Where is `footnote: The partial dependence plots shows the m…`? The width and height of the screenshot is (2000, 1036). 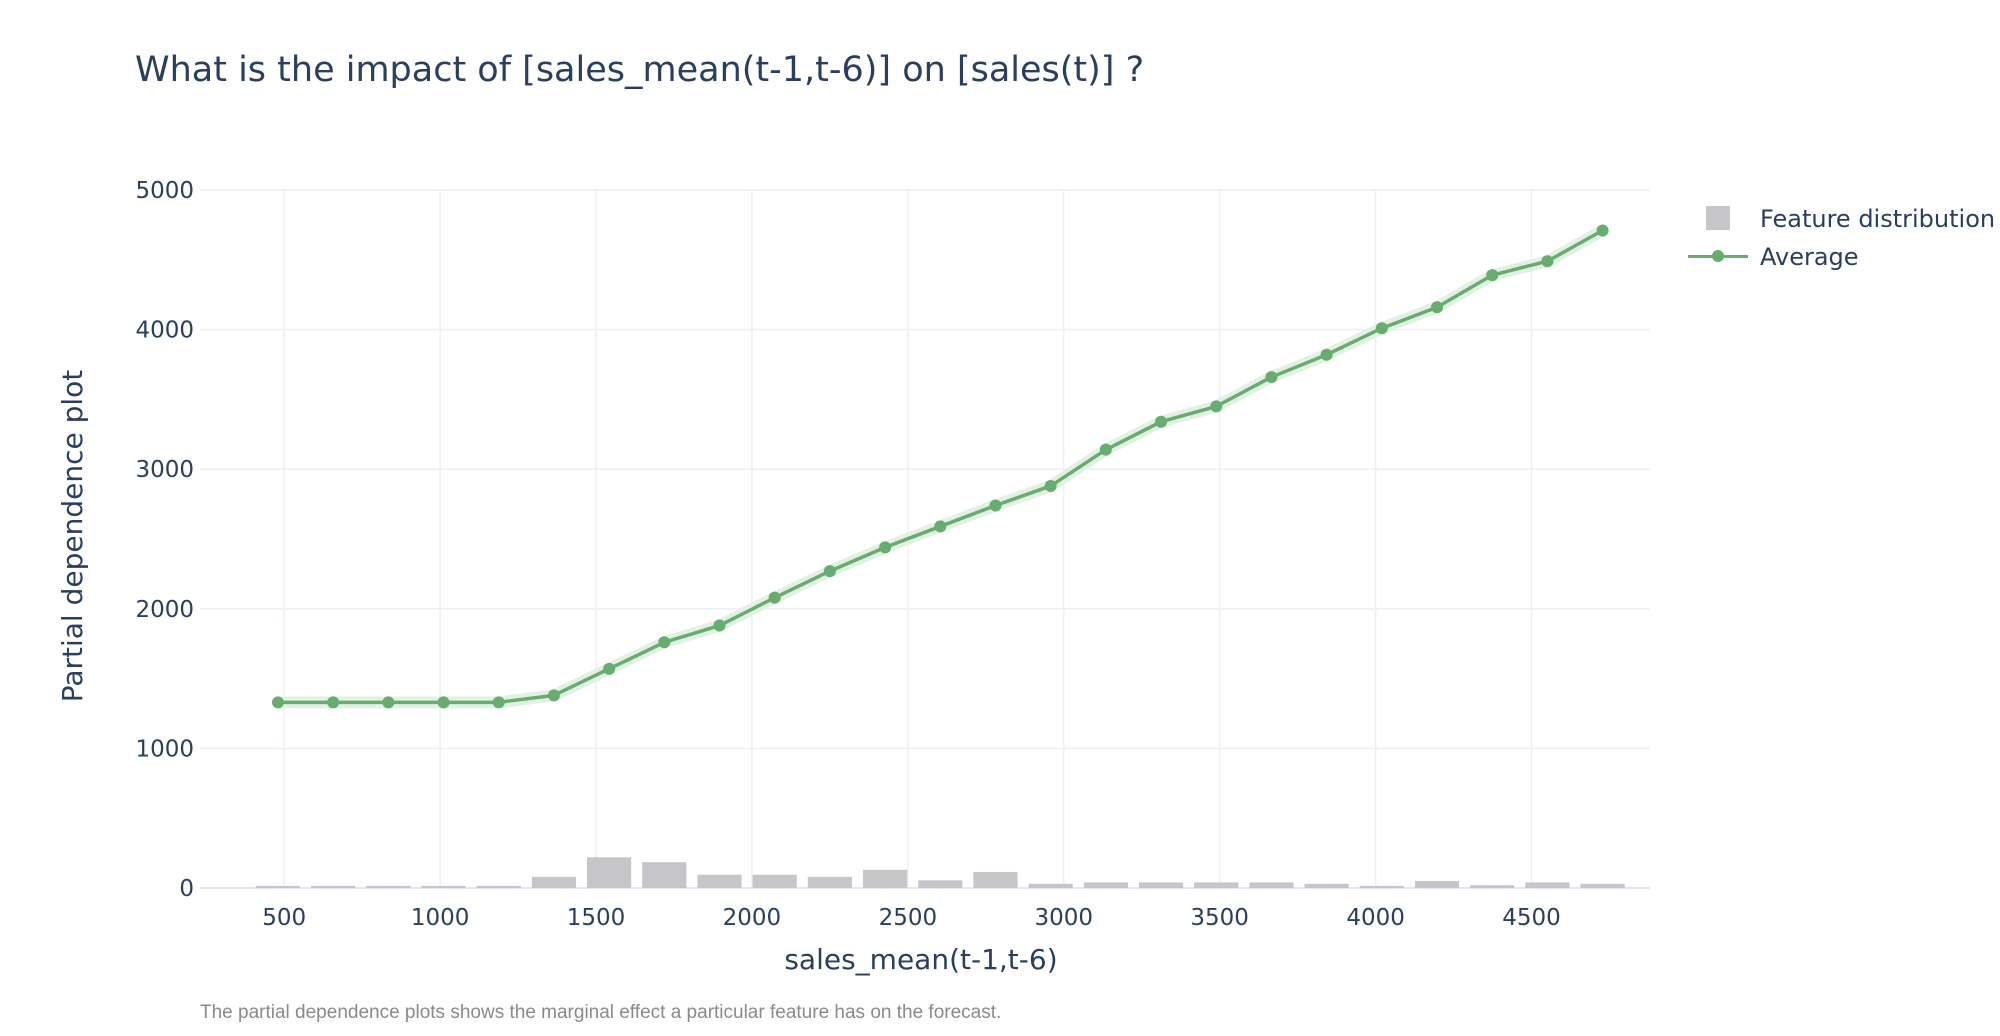 footnote: The partial dependence plots shows the m… is located at coordinates (601, 1012).